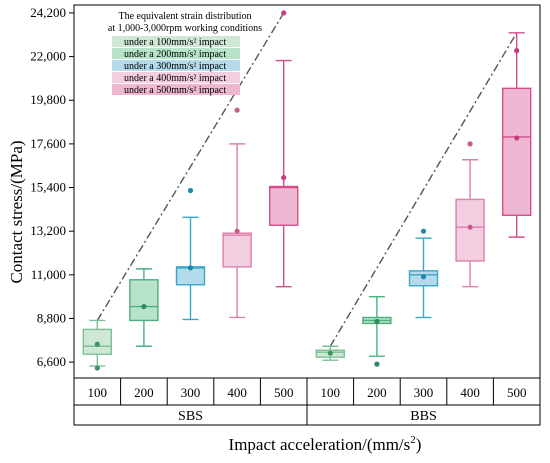 This screenshot has height=463, width=550. What do you see at coordinates (48, 143) in the screenshot?
I see `y-tick-label: 17,600` at bounding box center [48, 143].